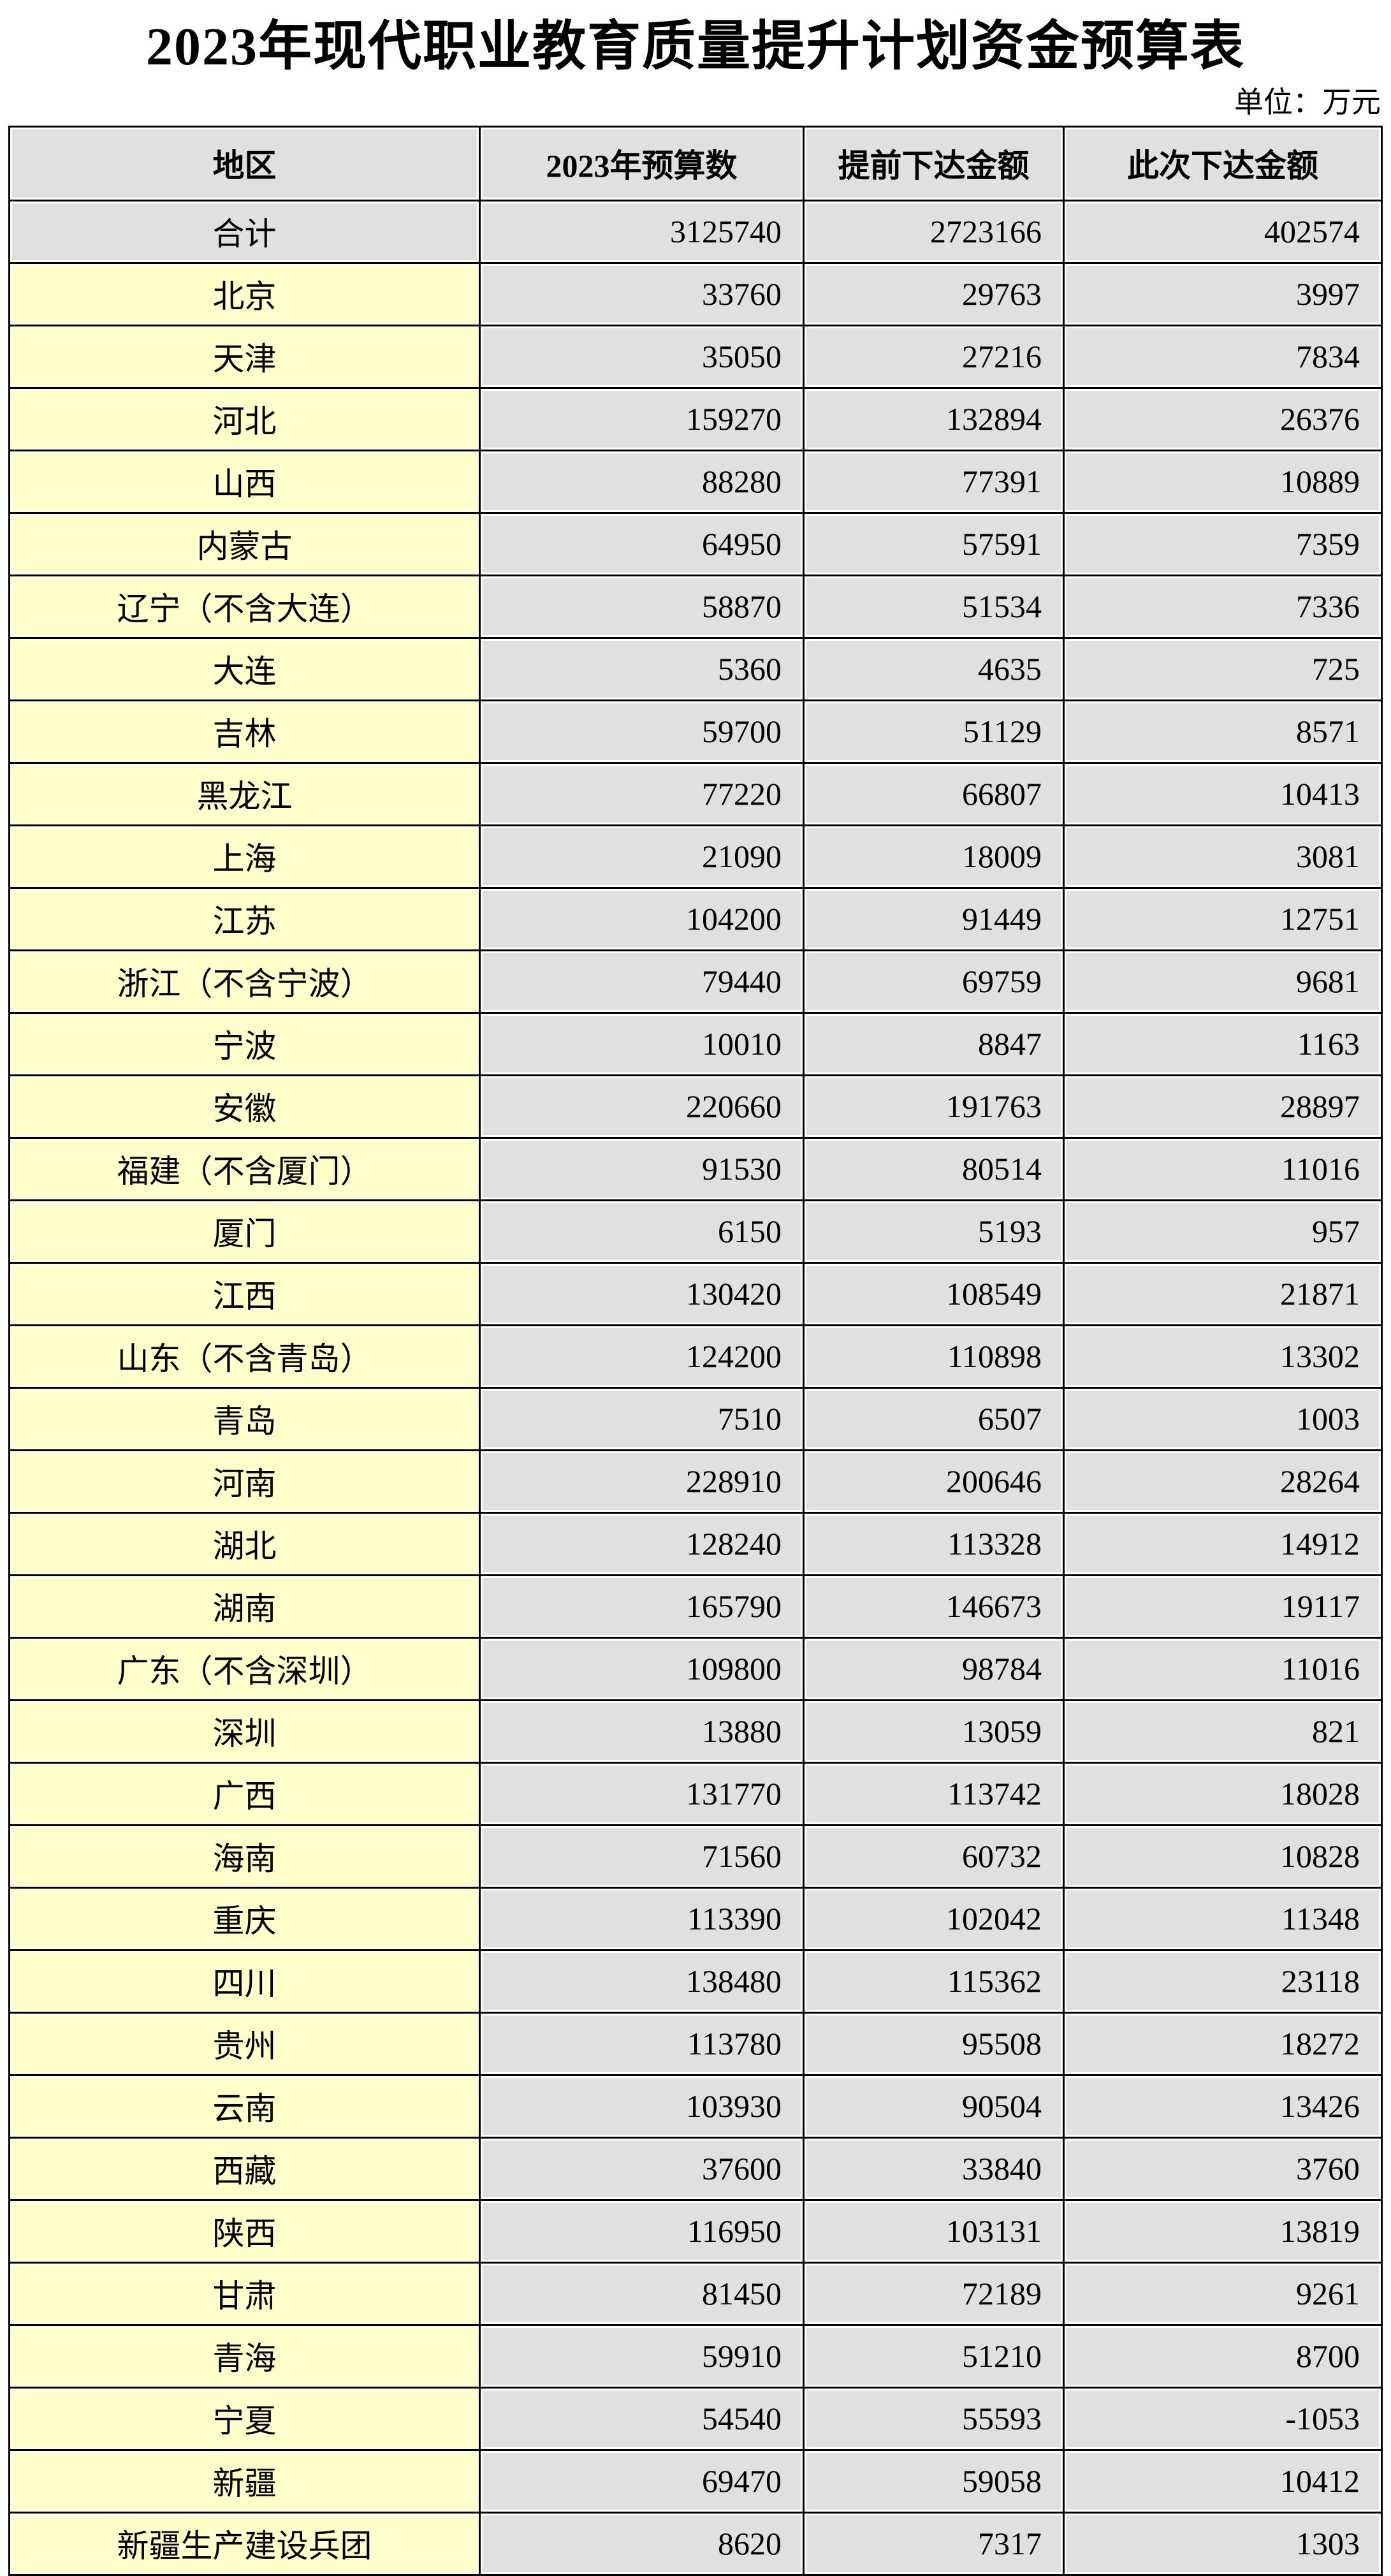 The width and height of the screenshot is (1391, 2576). Describe the element at coordinates (642, 2231) in the screenshot. I see `budget-2023-cell: 116950` at that location.